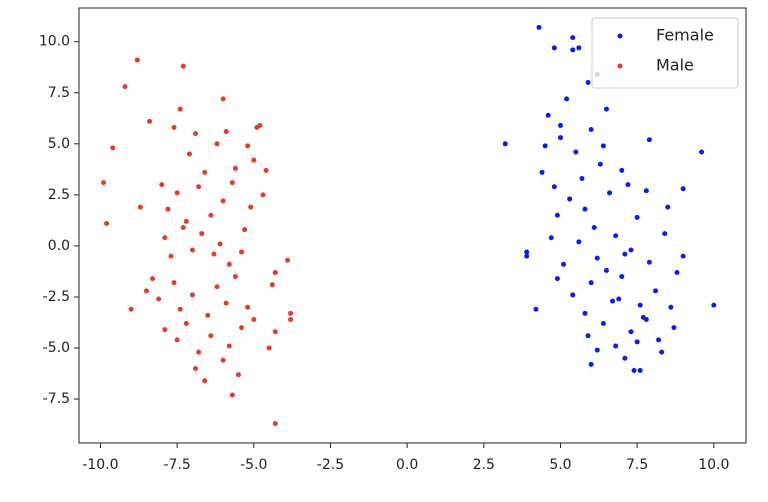  What do you see at coordinates (253, 465) in the screenshot?
I see `x-tick-label: -5.0` at bounding box center [253, 465].